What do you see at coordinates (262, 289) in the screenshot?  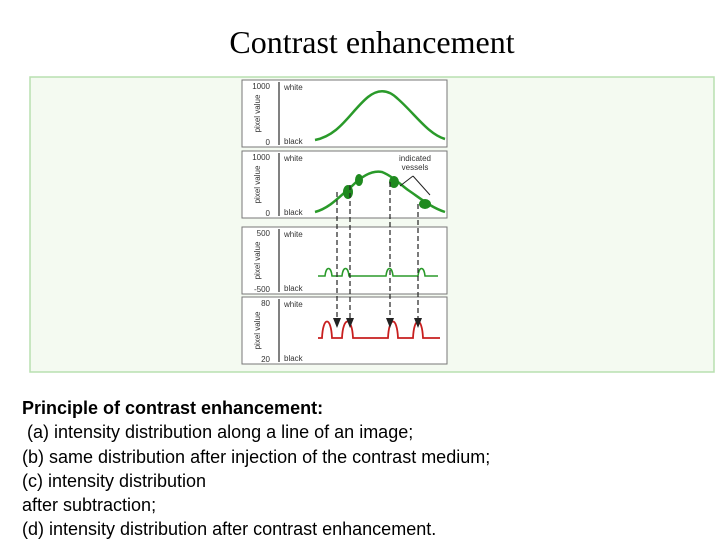 I see `tick-label: -500` at bounding box center [262, 289].